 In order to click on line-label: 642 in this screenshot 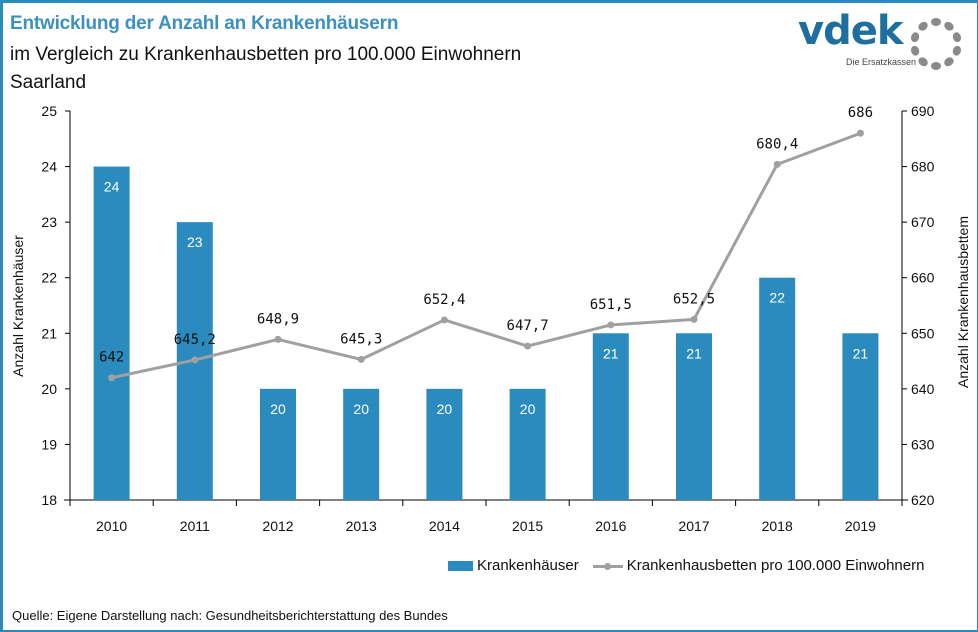, I will do `click(111, 358)`.